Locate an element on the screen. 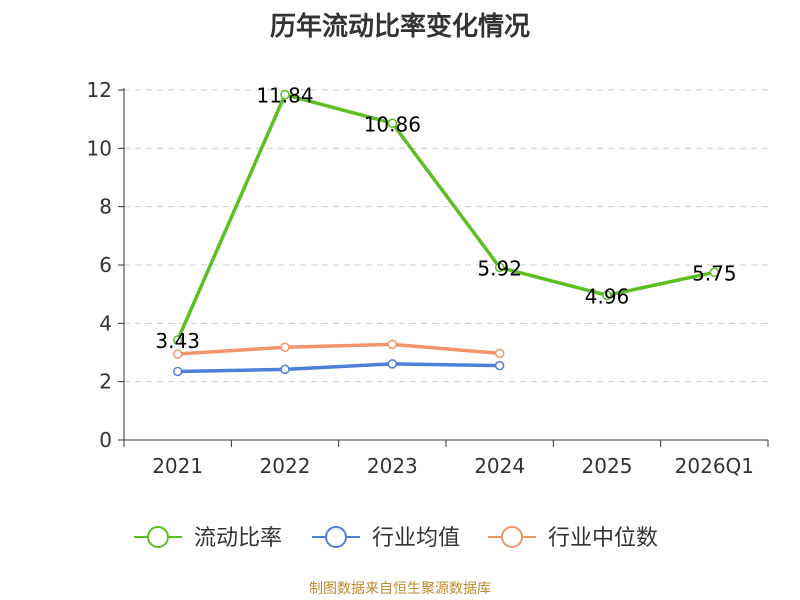 The height and width of the screenshot is (600, 800). data-label: 5.92 is located at coordinates (499, 268).